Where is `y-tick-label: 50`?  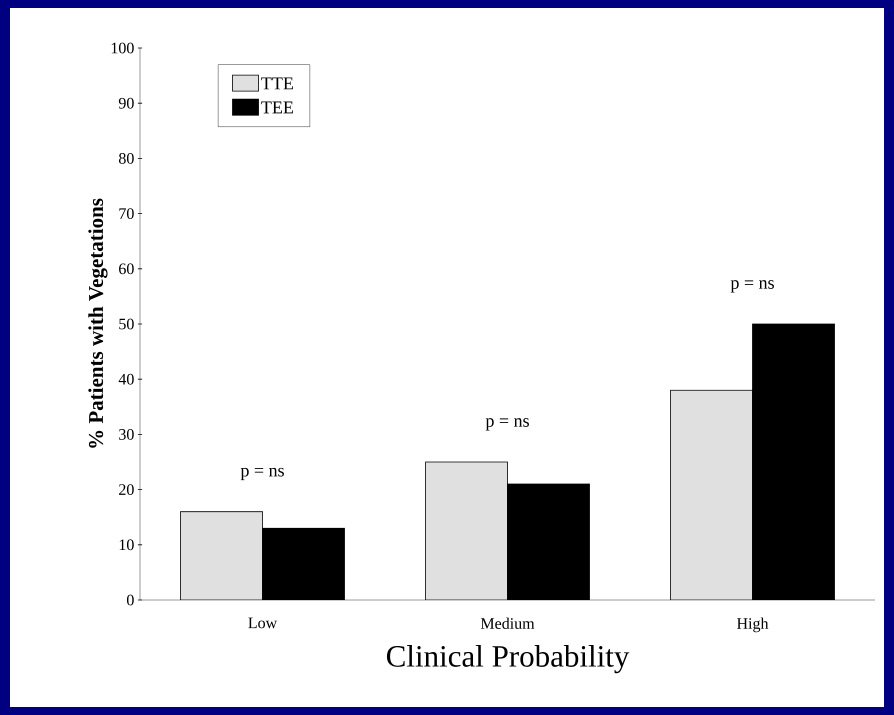 y-tick-label: 50 is located at coordinates (126, 324).